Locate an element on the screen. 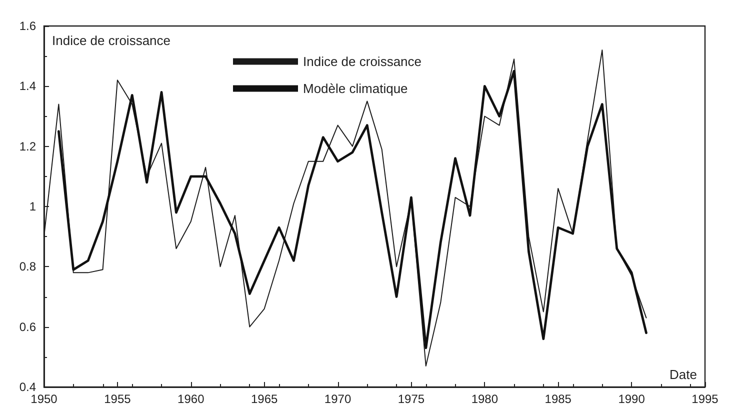  x-axis-title: Date is located at coordinates (684, 374).